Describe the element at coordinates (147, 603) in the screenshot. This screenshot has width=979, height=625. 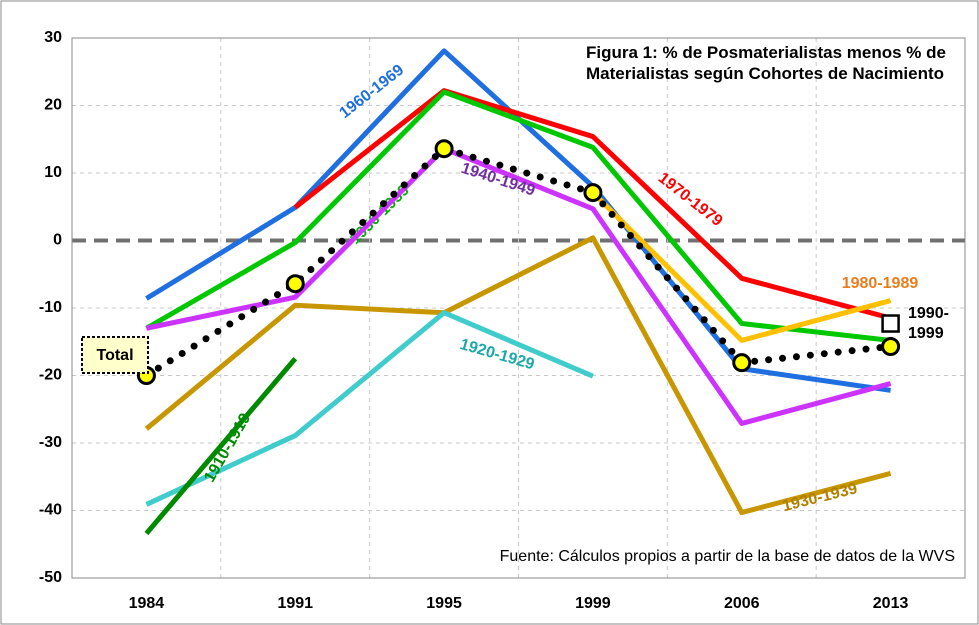
I see `x-tick-label: 1984` at that location.